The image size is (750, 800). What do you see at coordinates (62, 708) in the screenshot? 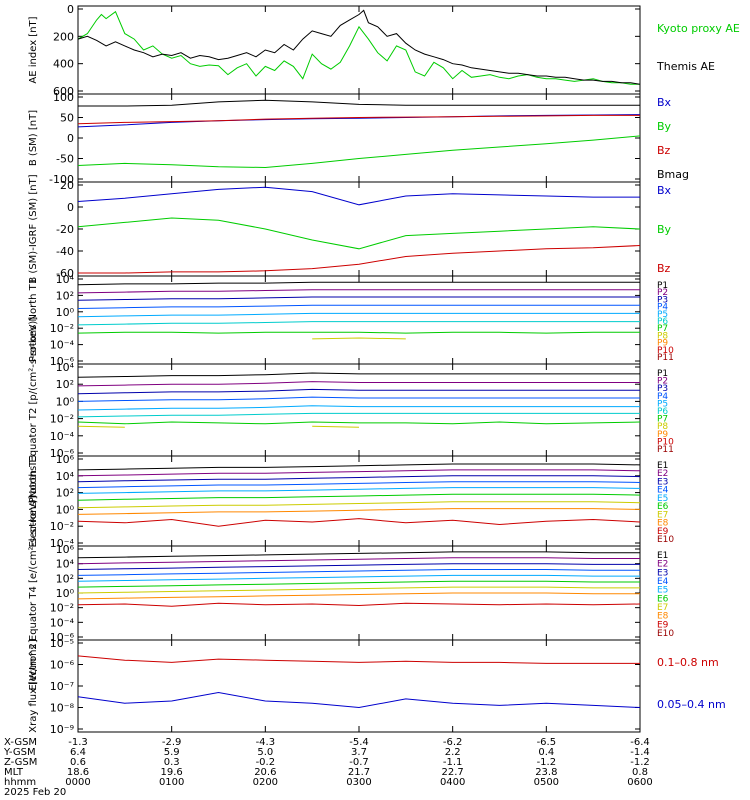
I see `y-tick-label: 10⁻⁸` at bounding box center [62, 708].